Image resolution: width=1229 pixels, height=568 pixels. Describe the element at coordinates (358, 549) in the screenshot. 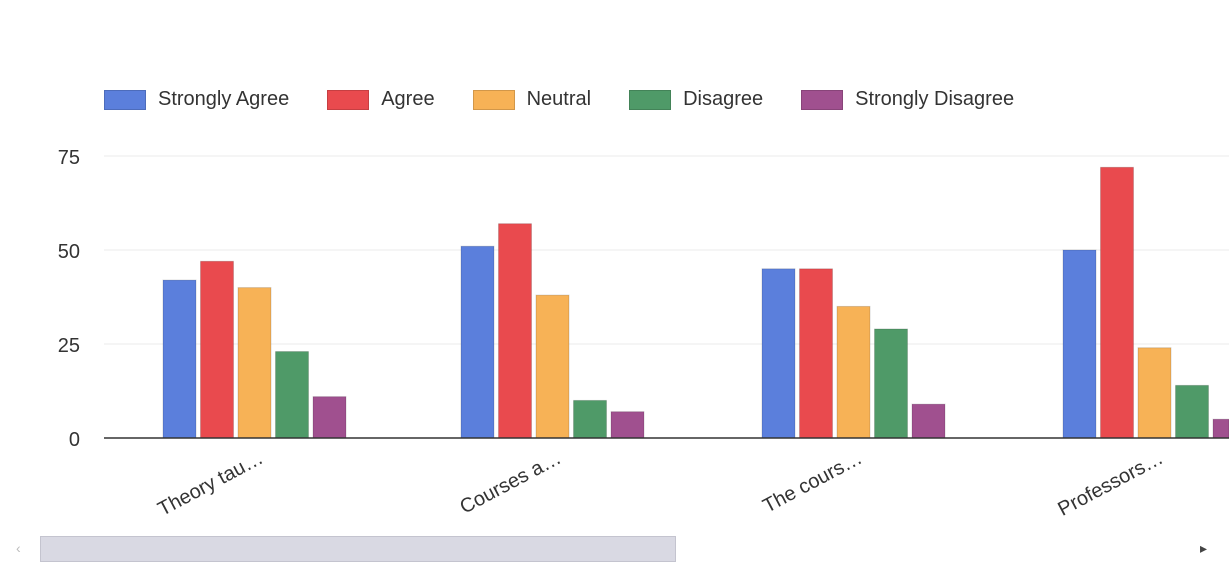

I see `scroll-thumb` at that location.